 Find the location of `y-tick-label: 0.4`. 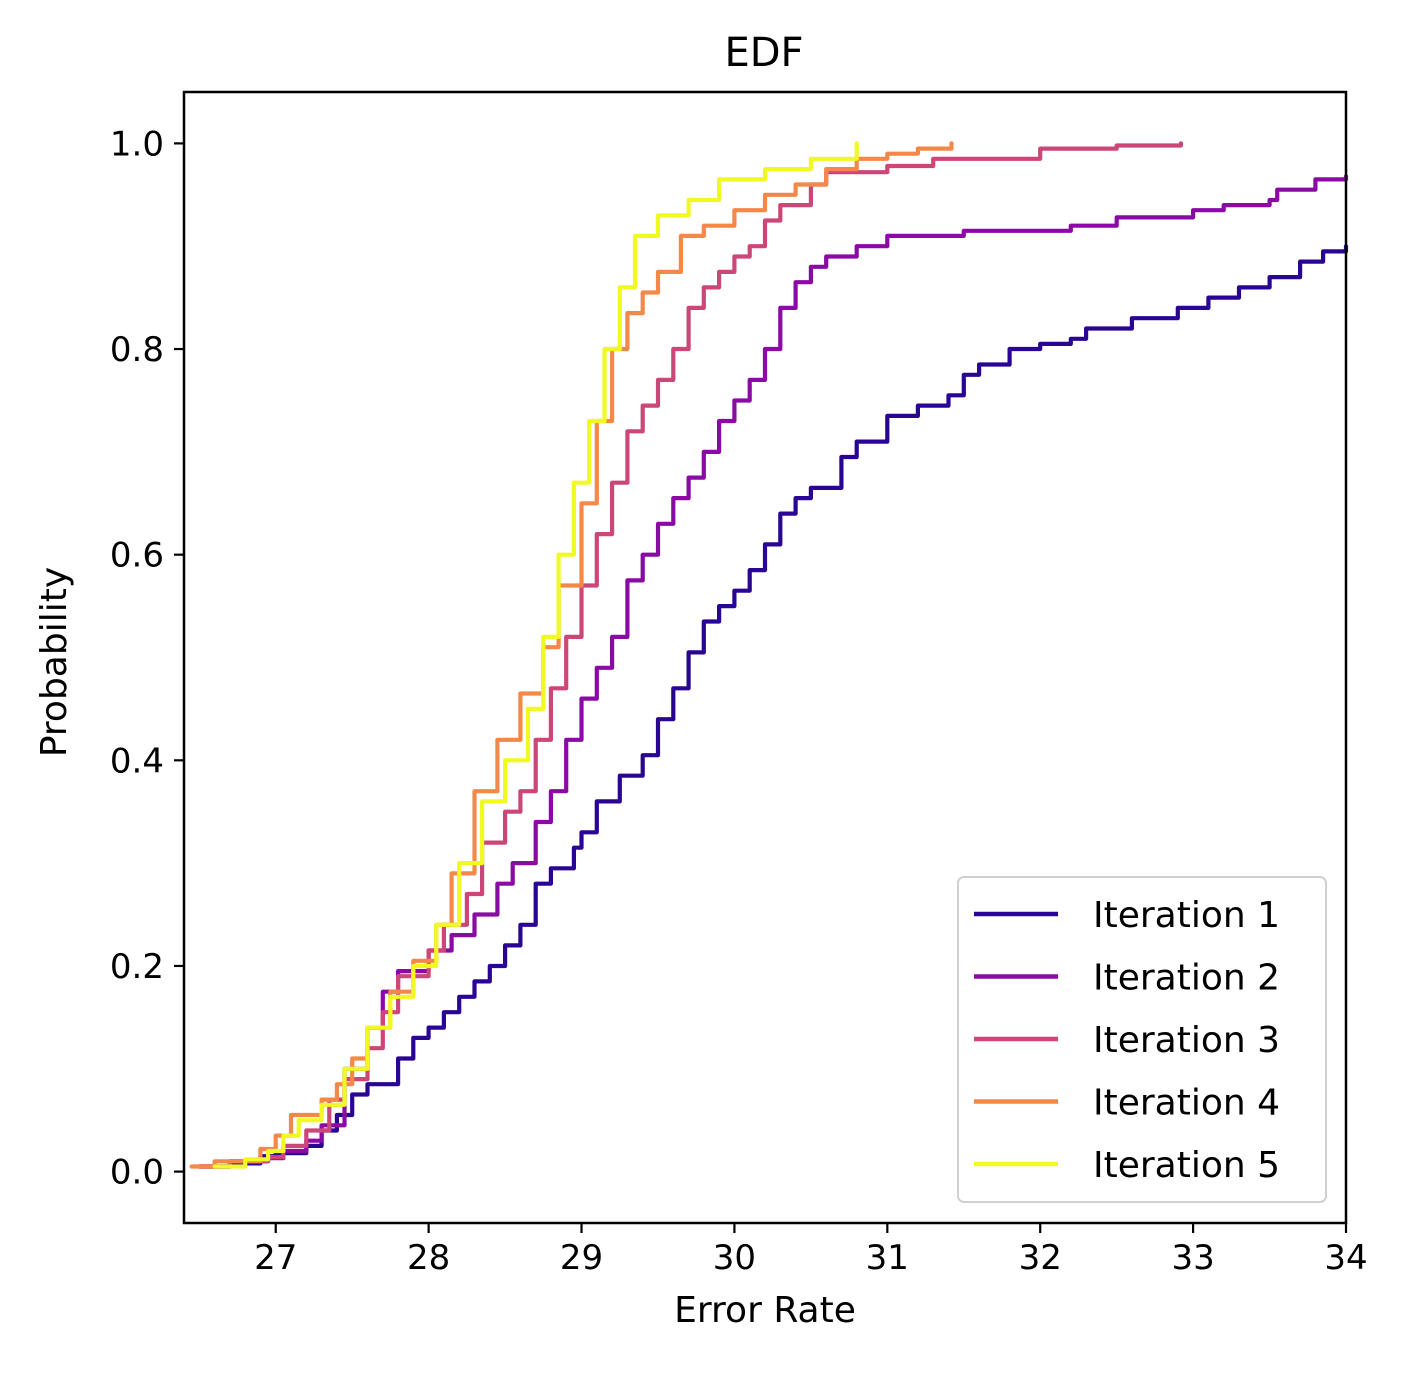

y-tick-label: 0.4 is located at coordinates (137, 761).